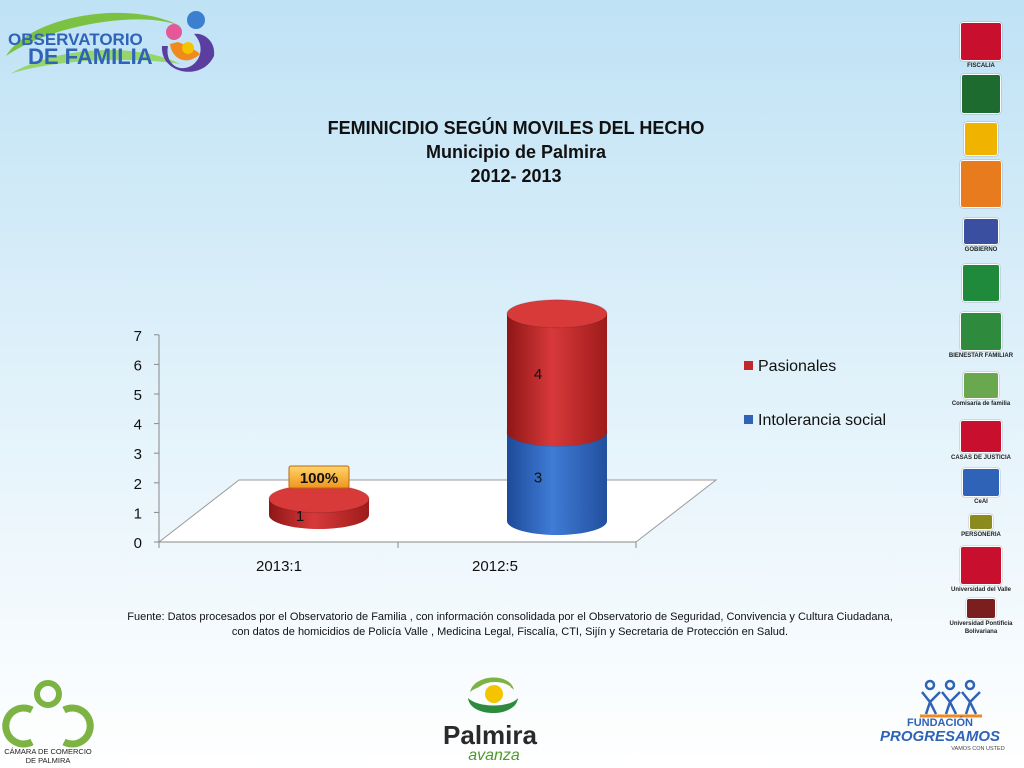 This screenshot has height=768, width=1024. What do you see at coordinates (981, 608) in the screenshot?
I see `upb-logo-emblem` at bounding box center [981, 608].